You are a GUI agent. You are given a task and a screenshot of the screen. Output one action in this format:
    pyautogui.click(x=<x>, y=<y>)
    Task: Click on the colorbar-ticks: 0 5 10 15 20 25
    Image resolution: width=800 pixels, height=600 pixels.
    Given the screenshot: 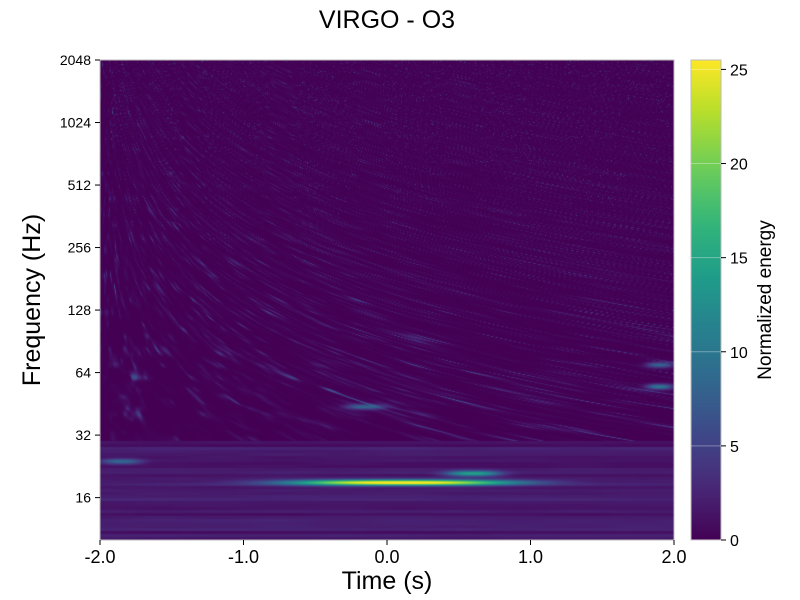 What is the action you would take?
    pyautogui.click(x=719, y=306)
    